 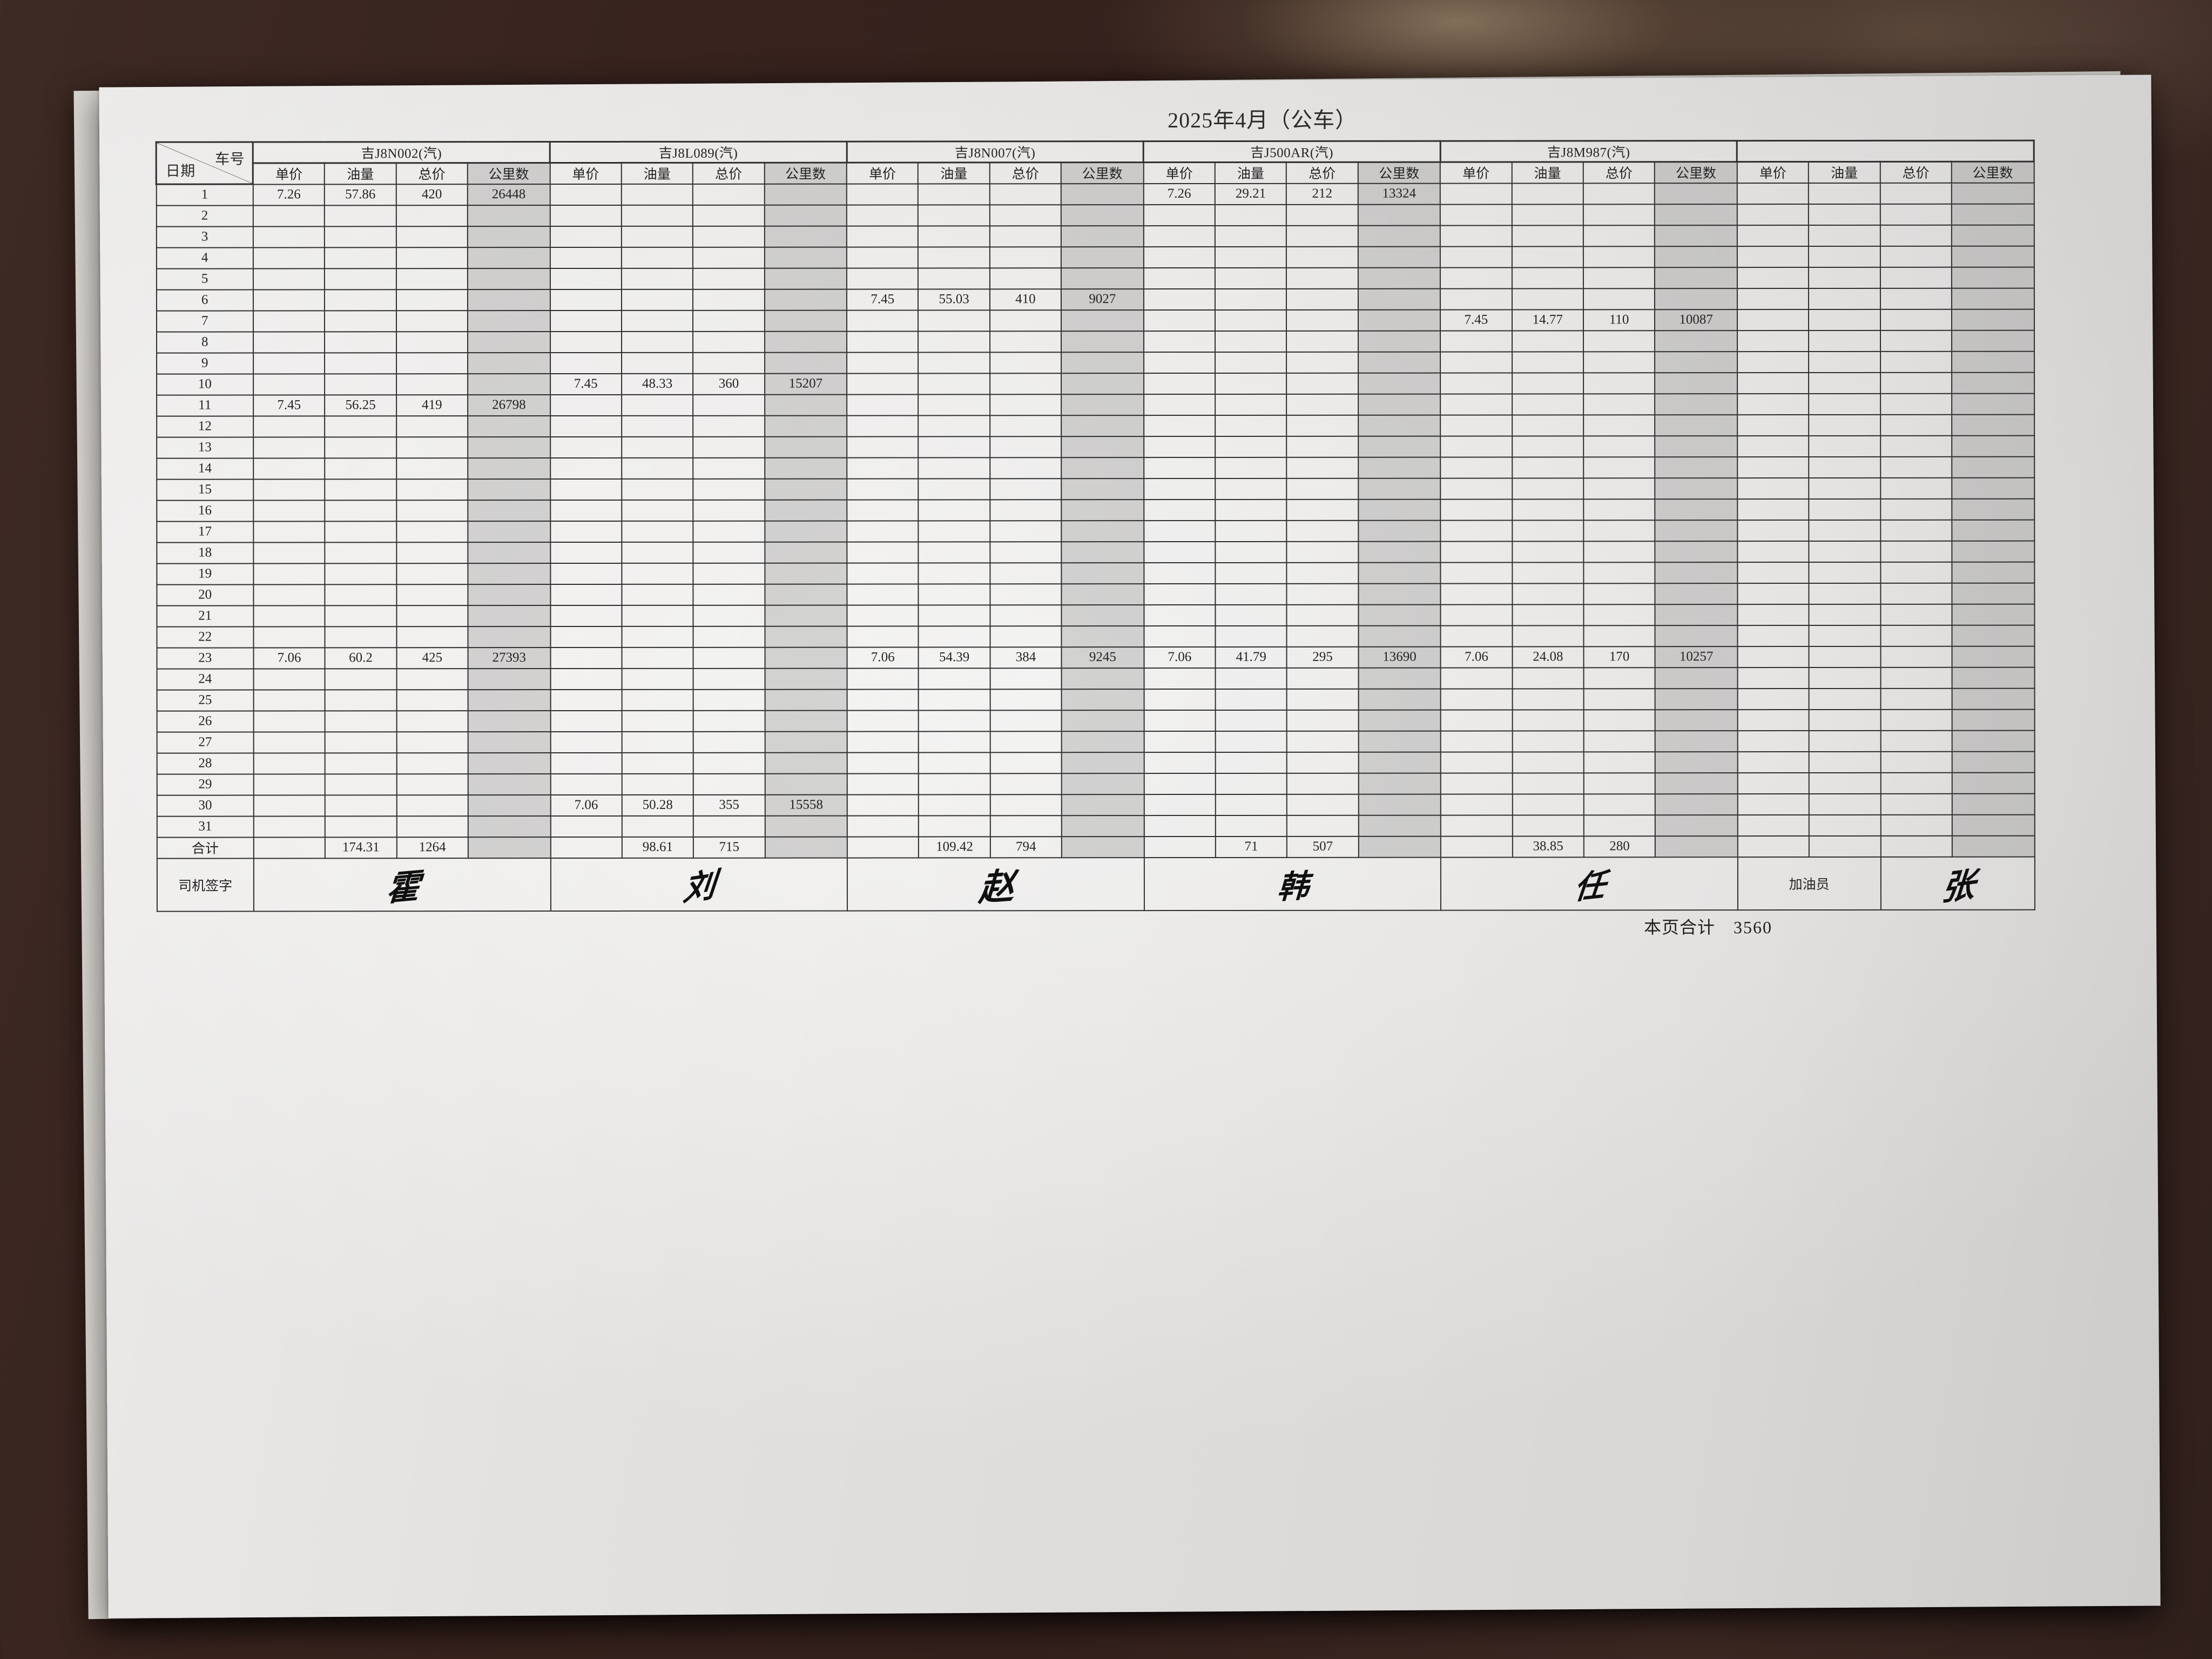 What do you see at coordinates (954, 236) in the screenshot?
I see `cell-r3-v3-c2` at bounding box center [954, 236].